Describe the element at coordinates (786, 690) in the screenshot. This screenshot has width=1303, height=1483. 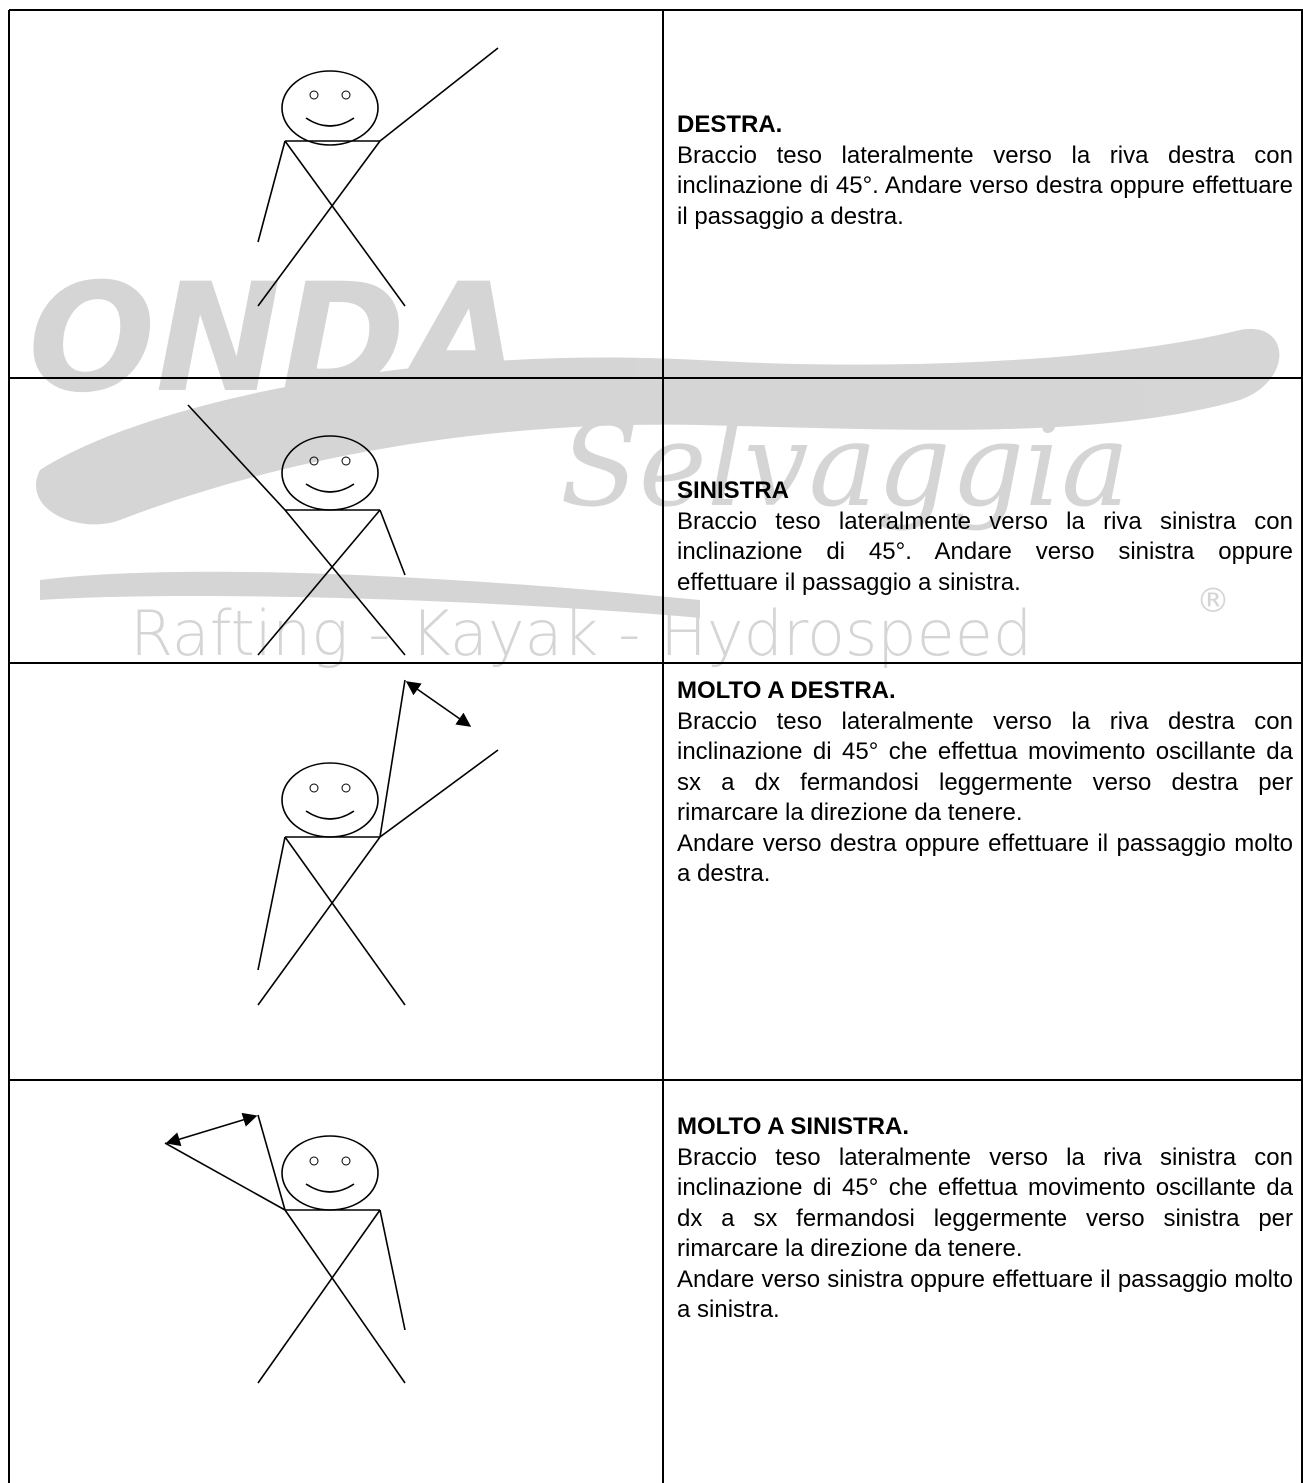
I see `cell-title: MOLTO A DESTRA.` at that location.